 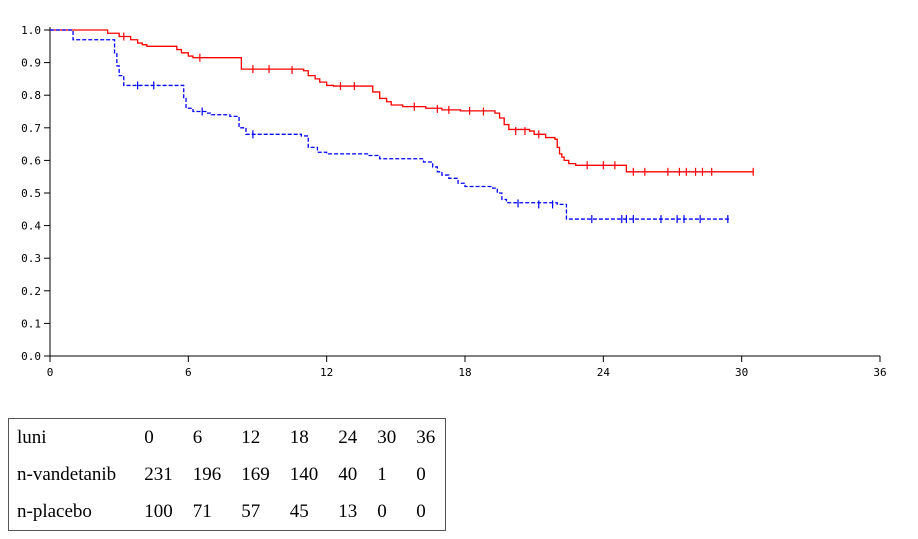 What do you see at coordinates (31, 63) in the screenshot?
I see `y-tick-label: 0.9` at bounding box center [31, 63].